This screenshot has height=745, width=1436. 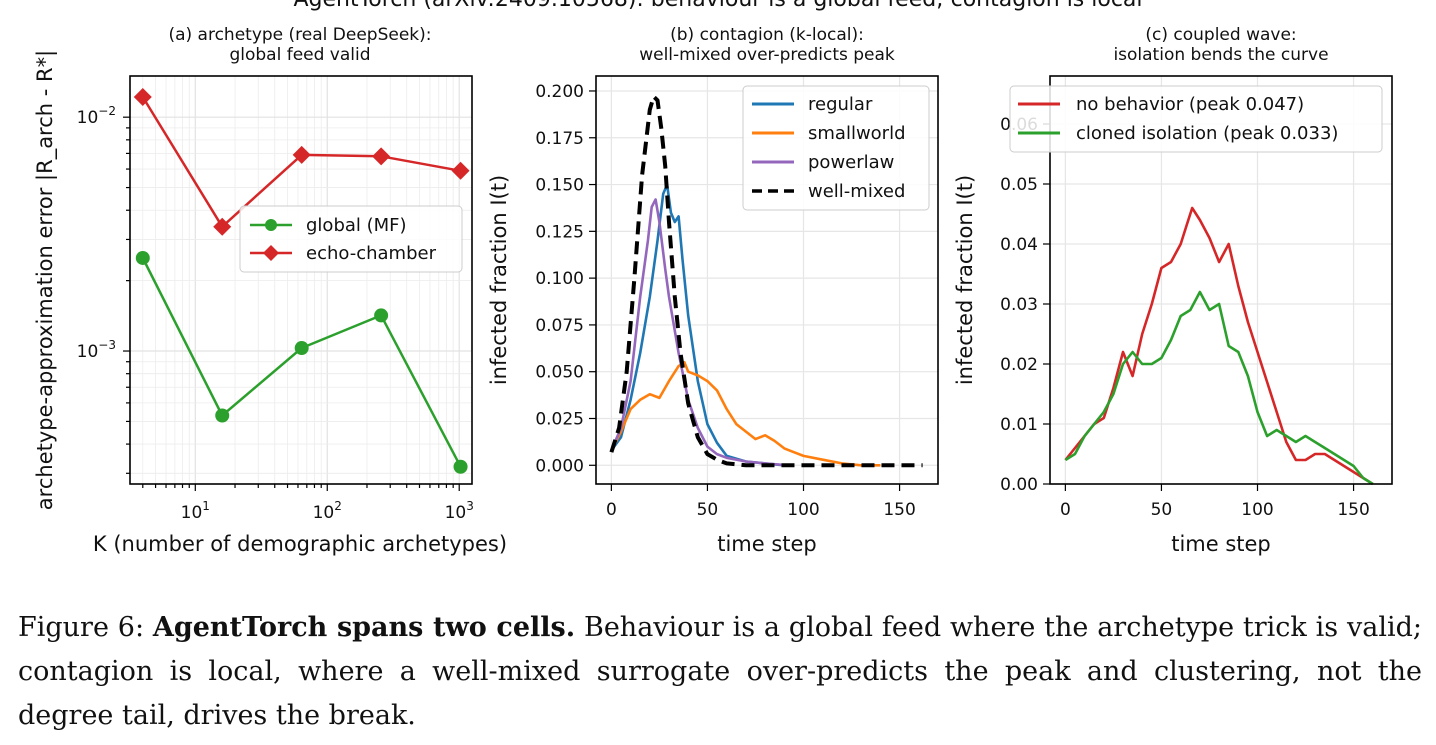 What do you see at coordinates (767, 55) in the screenshot?
I see `panel-b-title-line2: well-mixed over-predicts peak` at bounding box center [767, 55].